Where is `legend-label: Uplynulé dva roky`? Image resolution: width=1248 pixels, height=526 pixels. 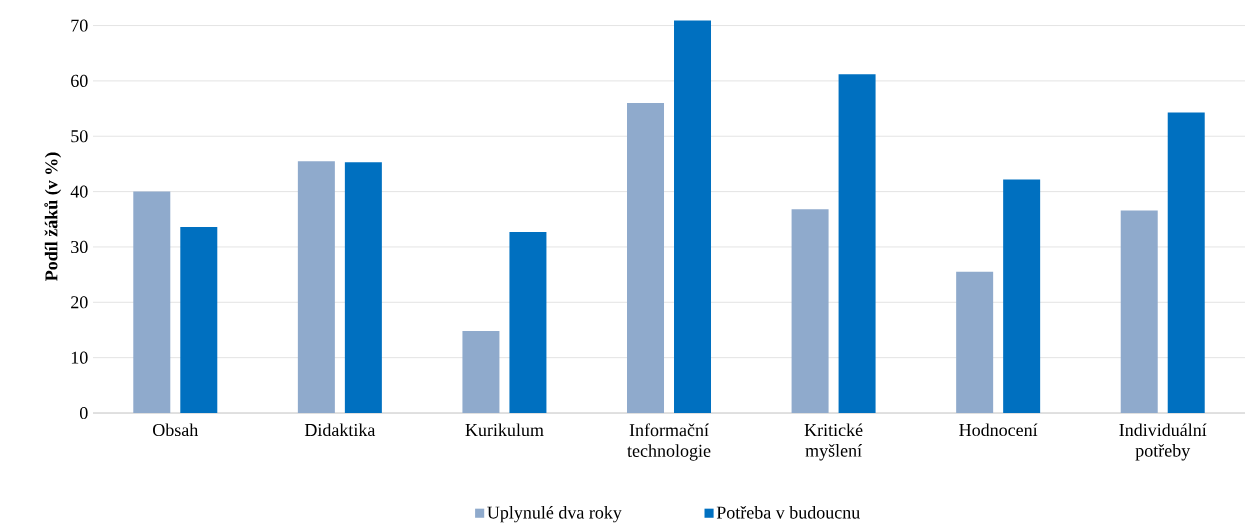
legend-label: Uplynulé dva roky is located at coordinates (554, 514).